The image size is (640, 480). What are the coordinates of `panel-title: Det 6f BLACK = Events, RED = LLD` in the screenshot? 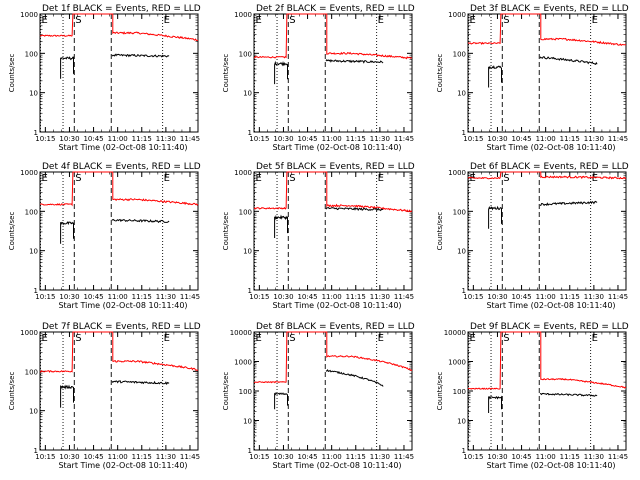 It's located at (549, 167).